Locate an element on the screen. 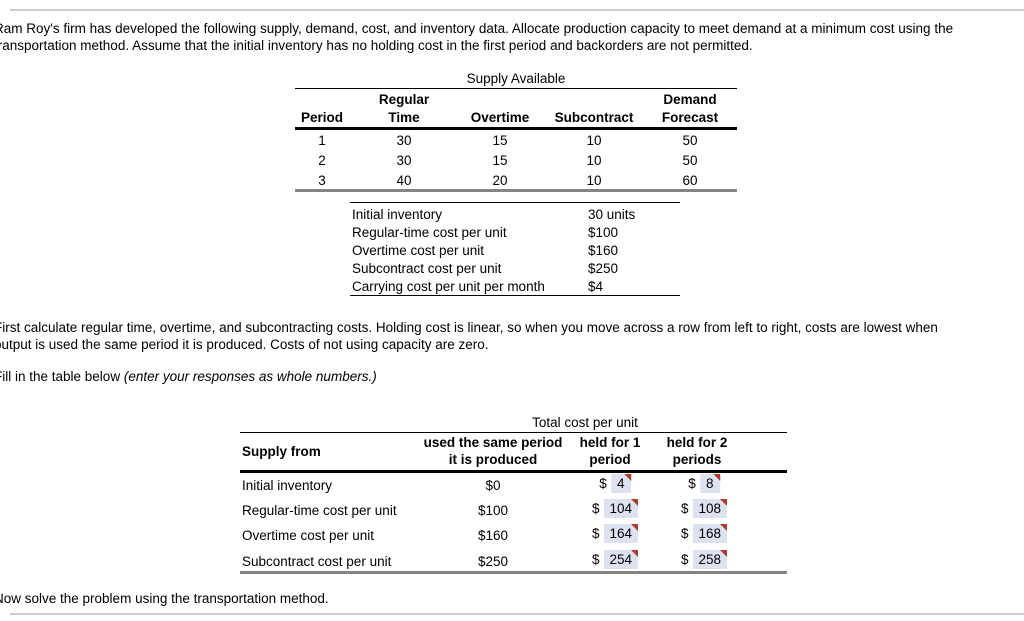  facts-top-rule is located at coordinates (515, 202).